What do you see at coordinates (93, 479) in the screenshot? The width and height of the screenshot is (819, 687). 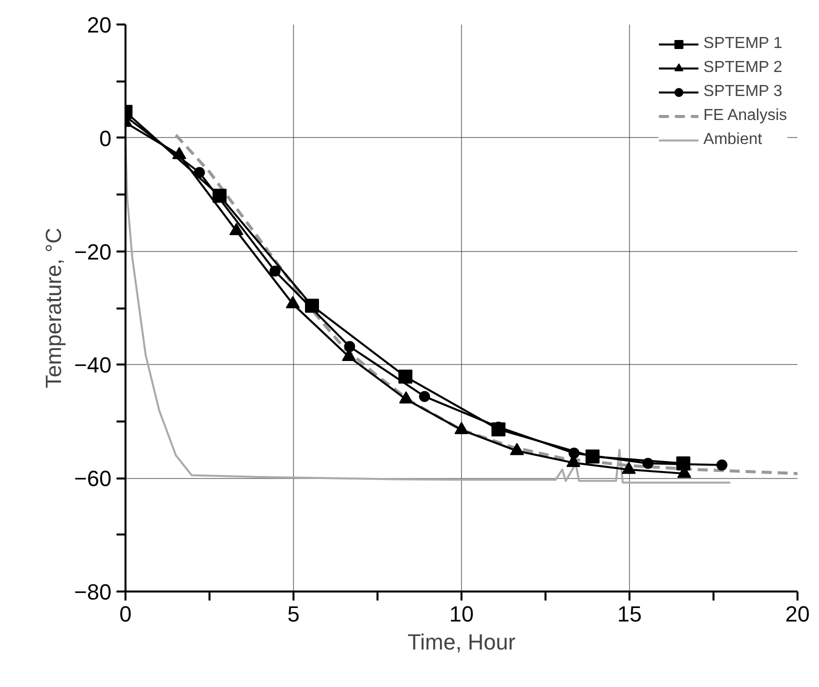 I see `y-tick-label: −60` at bounding box center [93, 479].